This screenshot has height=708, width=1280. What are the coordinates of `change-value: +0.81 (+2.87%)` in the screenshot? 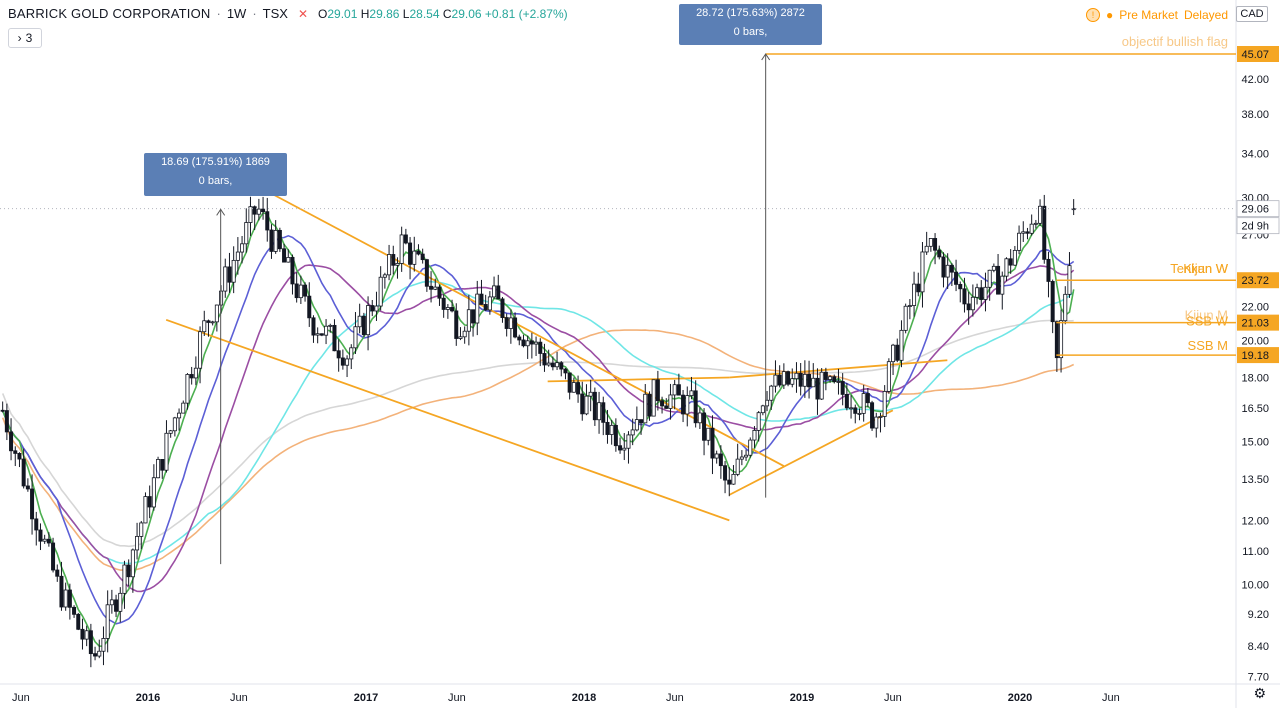 It's located at (526, 13).